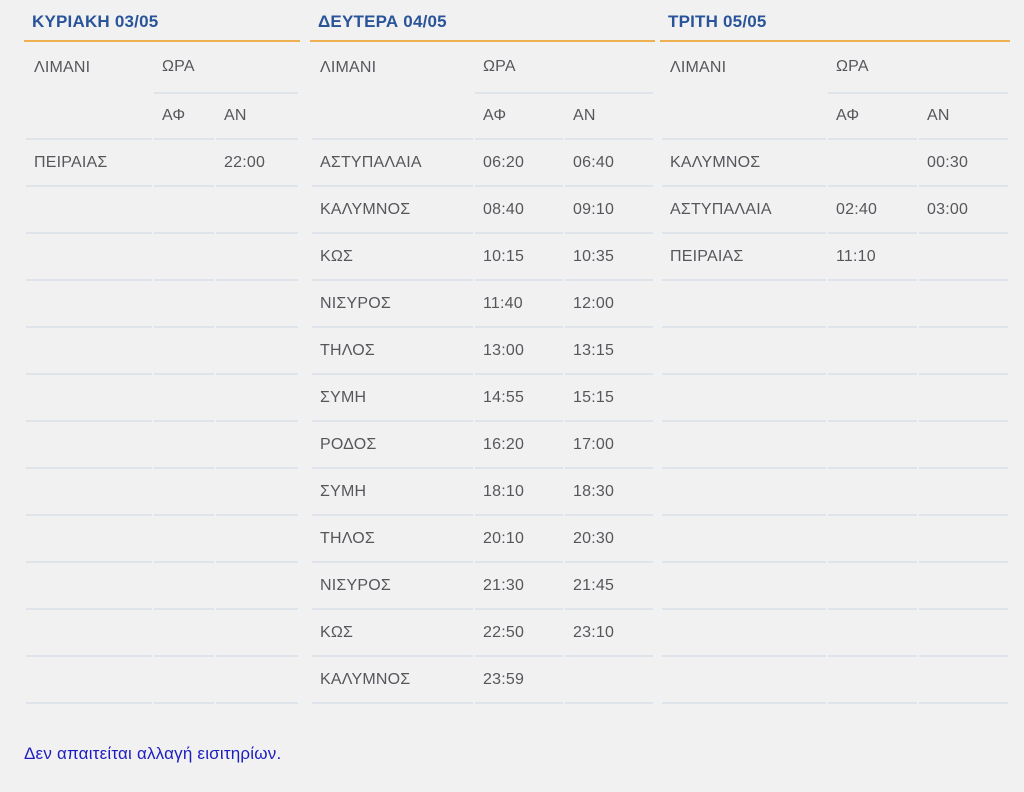  Describe the element at coordinates (519, 633) in the screenshot. I see `arrival-cell: 22:50` at that location.